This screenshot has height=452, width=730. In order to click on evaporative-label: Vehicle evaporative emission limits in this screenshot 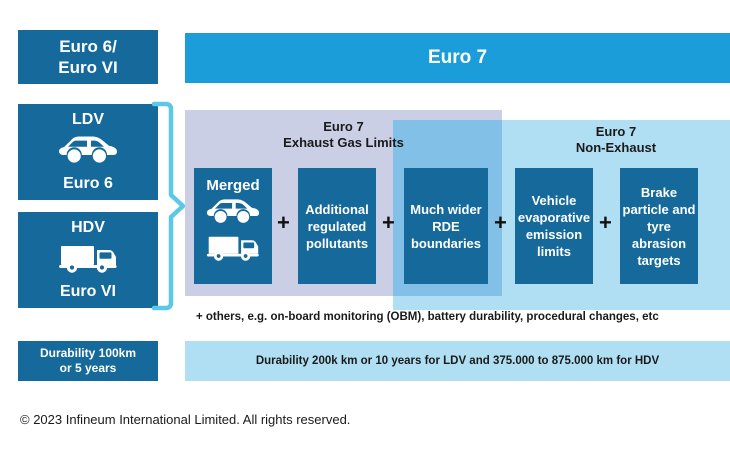, I will do `click(554, 226)`.